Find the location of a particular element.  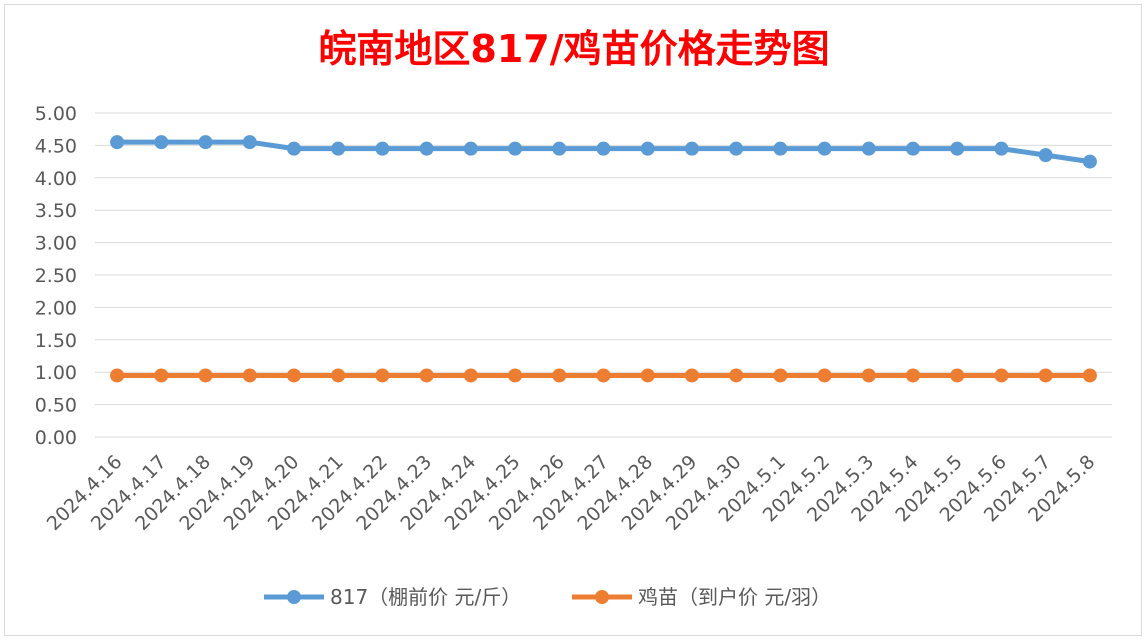

y-tick-label: 3.50 is located at coordinates (56, 211).